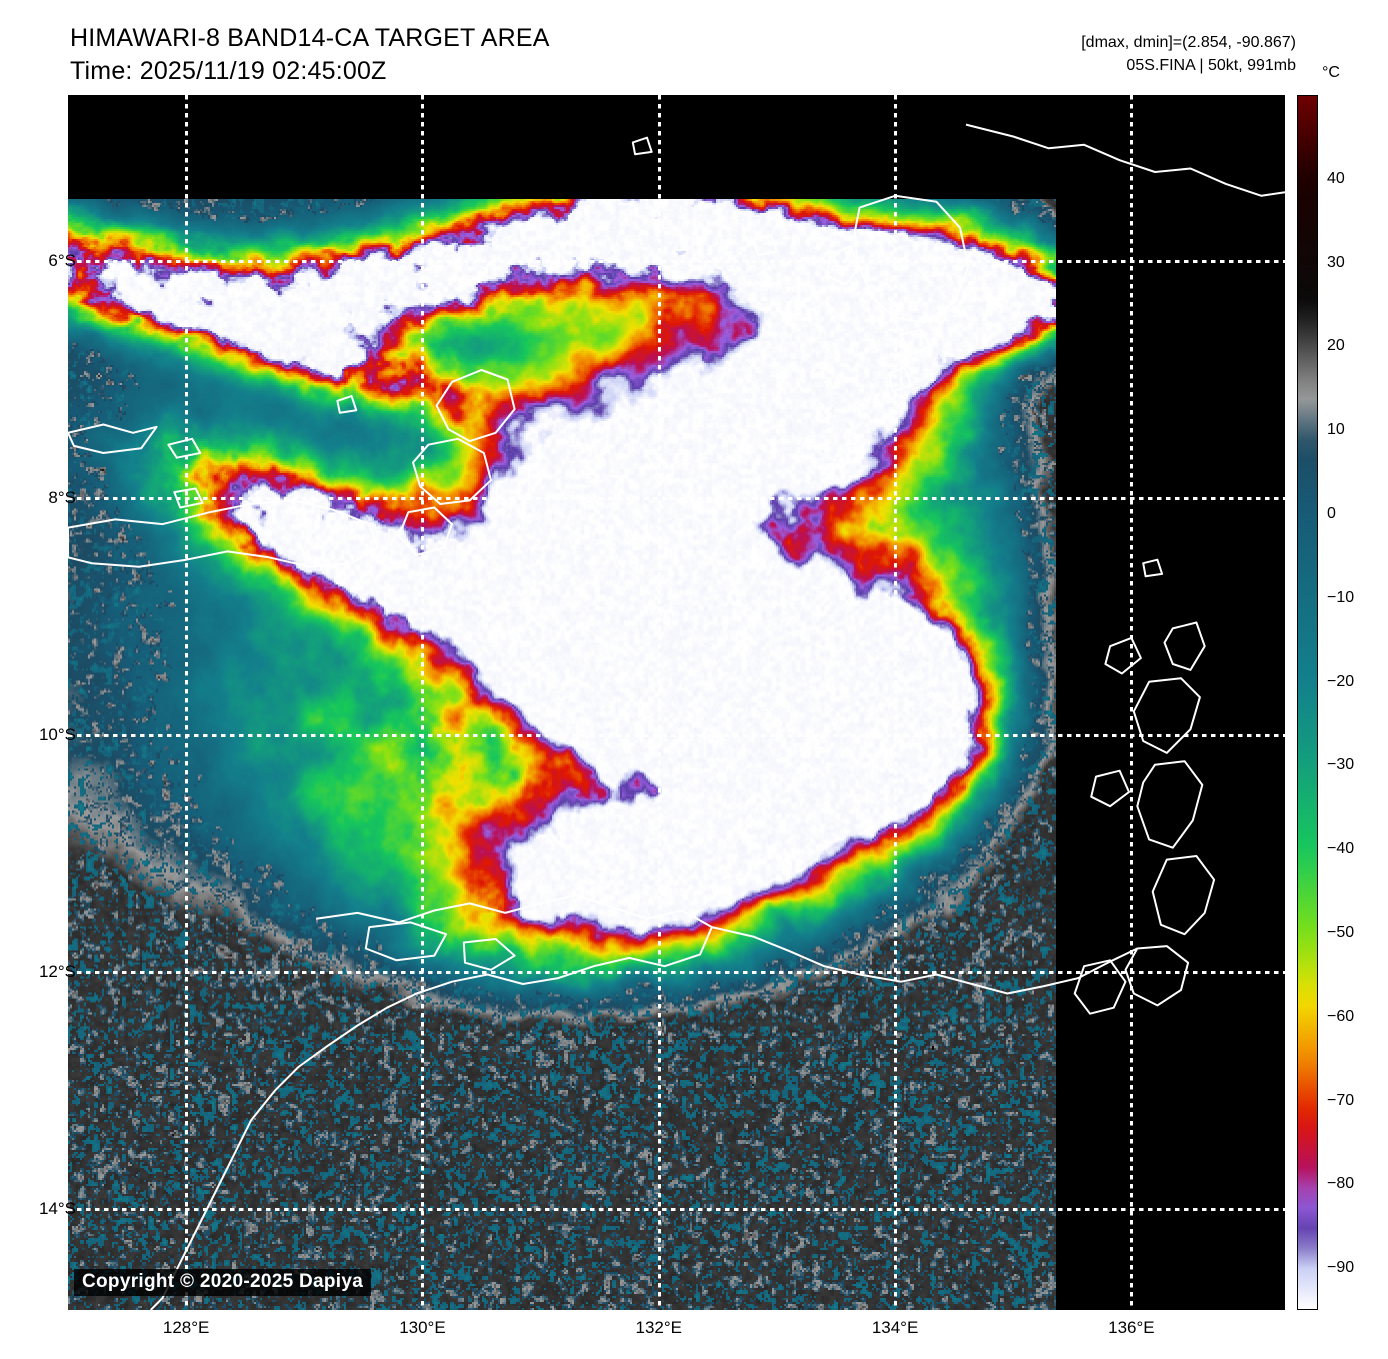 The height and width of the screenshot is (1359, 1388). Describe the element at coordinates (1341, 932) in the screenshot. I see `colorbar-tick-9: −50` at that location.